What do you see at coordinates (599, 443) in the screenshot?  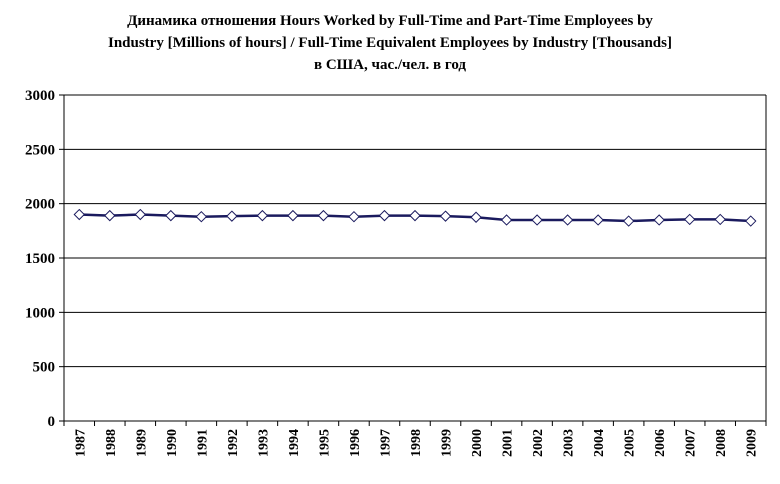 I see `x-tick-label: 2004` at bounding box center [599, 443].